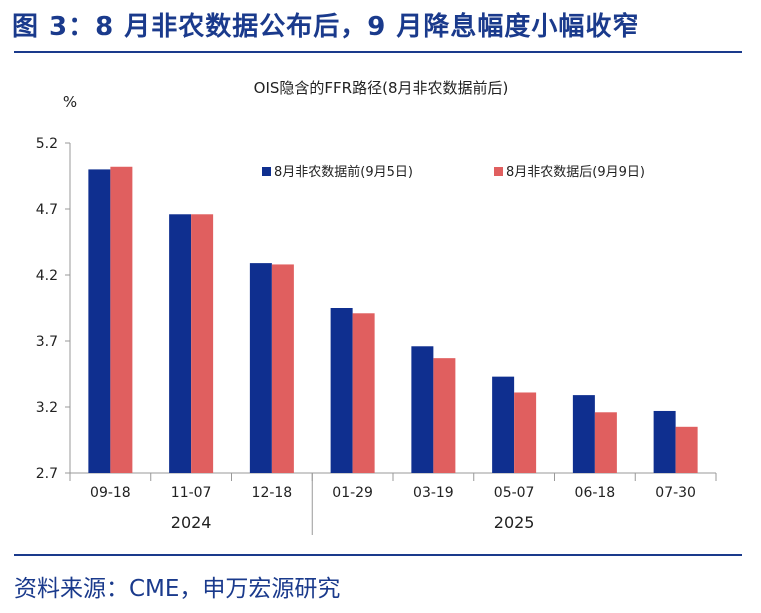 This screenshot has width=761, height=613. What do you see at coordinates (191, 522) in the screenshot?
I see `year-label-2024: 2024` at bounding box center [191, 522].